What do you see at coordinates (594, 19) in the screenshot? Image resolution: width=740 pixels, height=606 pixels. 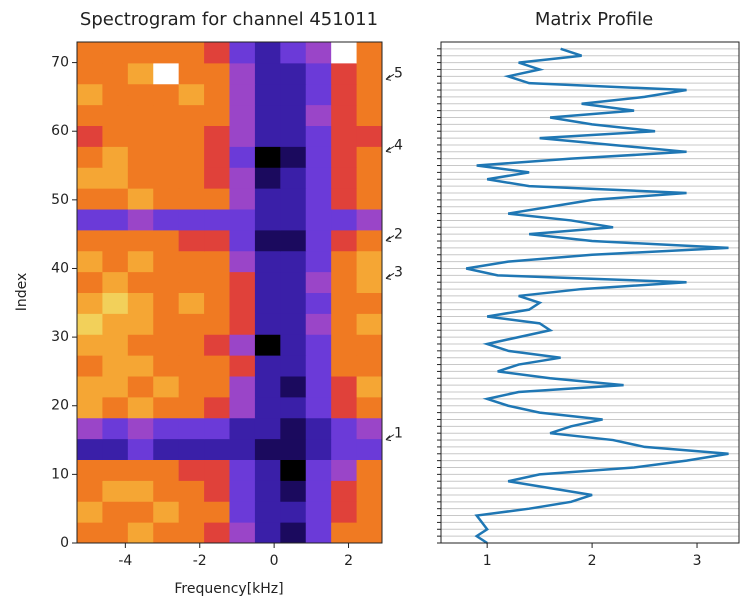 I see `chart-title: Matrix Profile` at bounding box center [594, 19].